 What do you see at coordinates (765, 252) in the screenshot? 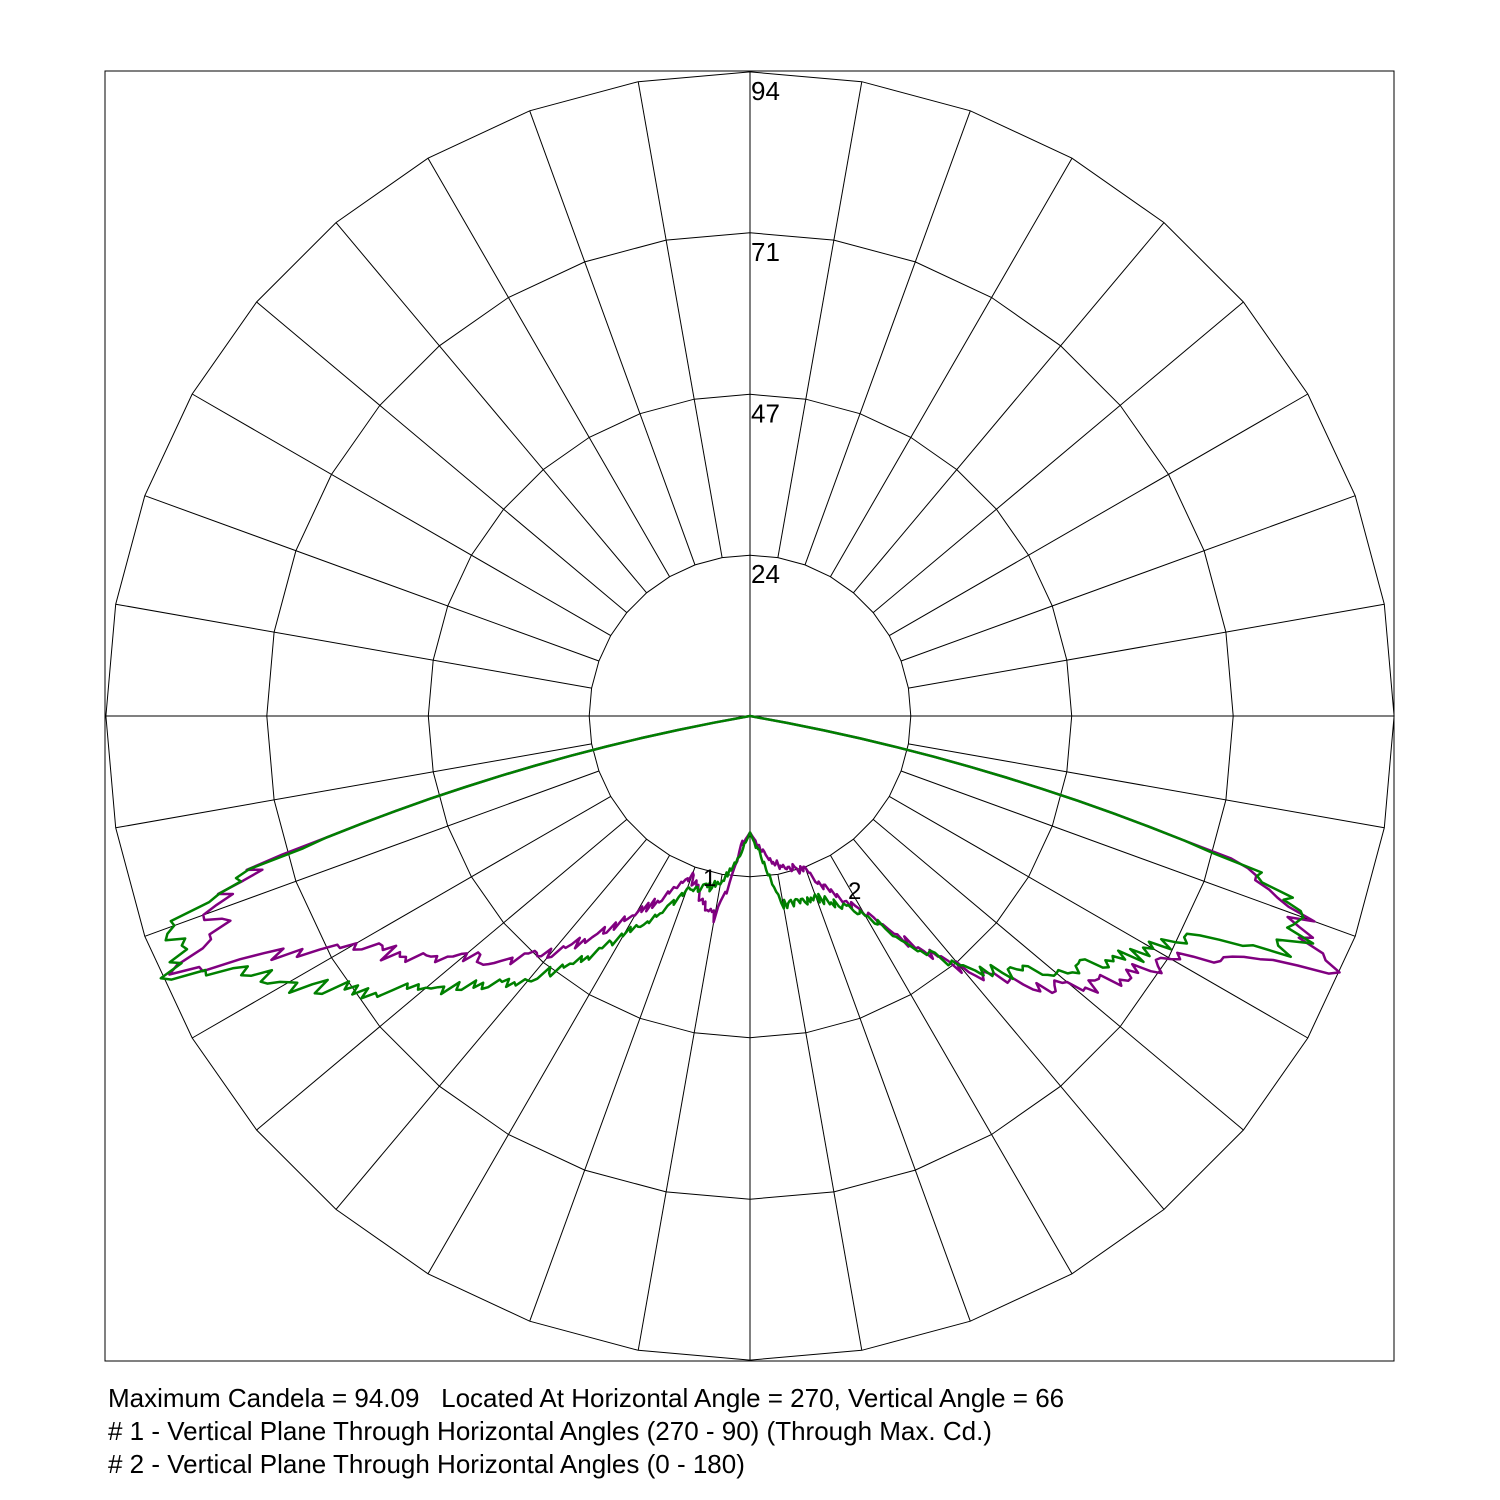
I see `radial-tick-label: 71` at bounding box center [765, 252].